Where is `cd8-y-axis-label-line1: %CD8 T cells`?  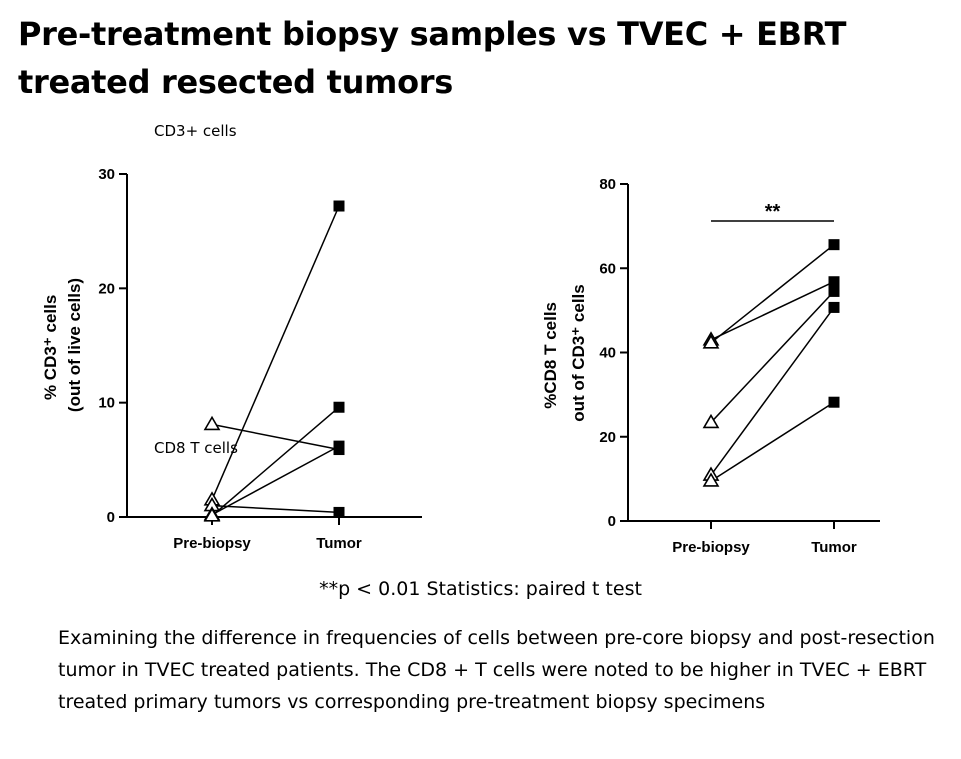
cd8-y-axis-label-line1: %CD8 T cells is located at coordinates (550, 355).